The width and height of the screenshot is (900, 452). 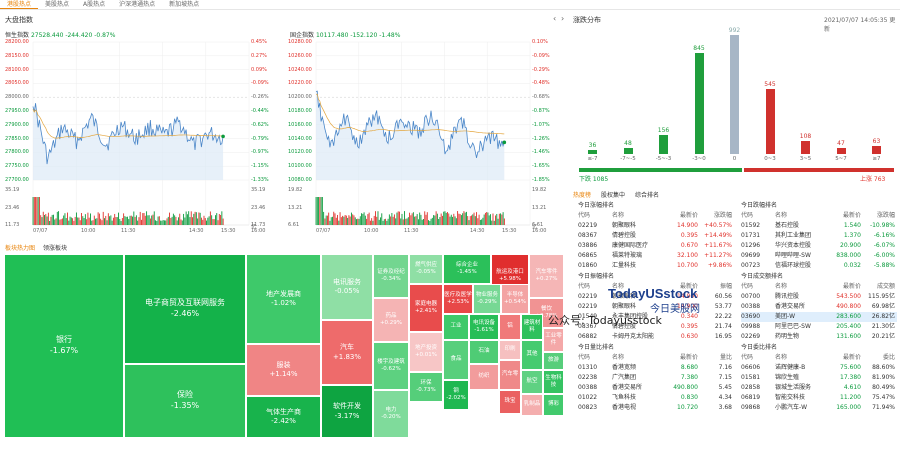 What do you see at coordinates (467, 269) in the screenshot?
I see `heatmap-tile: 综合企业 -1.45%` at bounding box center [467, 269].